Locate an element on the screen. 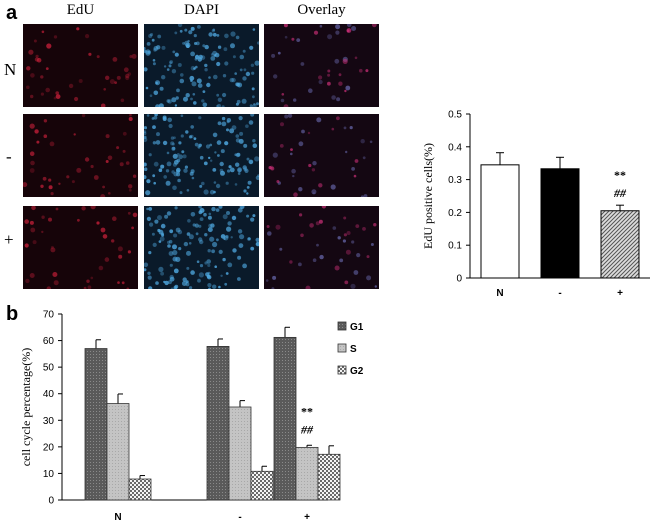 The width and height of the screenshot is (661, 523). micrograph-dapi-plus is located at coordinates (201, 247).